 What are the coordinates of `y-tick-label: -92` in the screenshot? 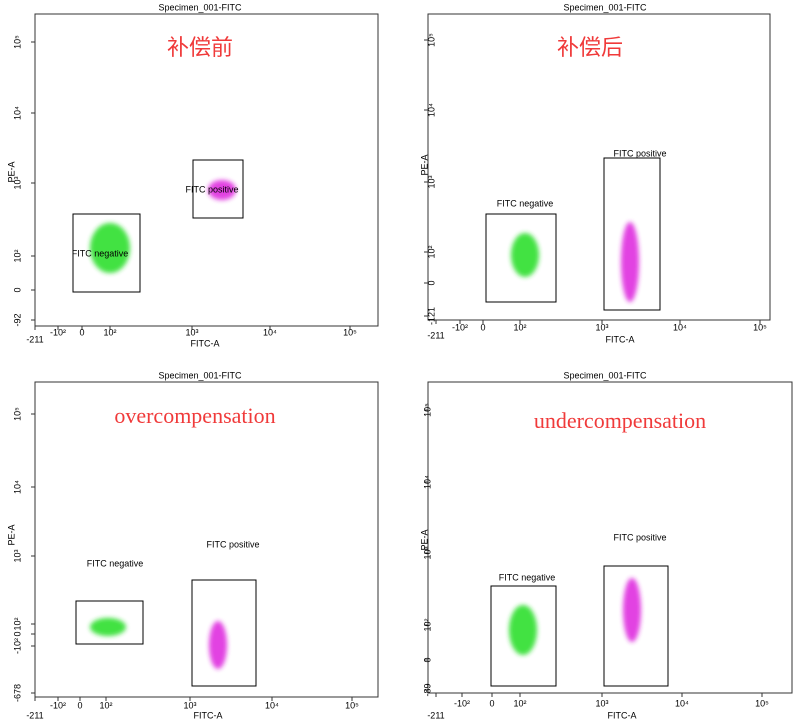 It's located at (17, 319).